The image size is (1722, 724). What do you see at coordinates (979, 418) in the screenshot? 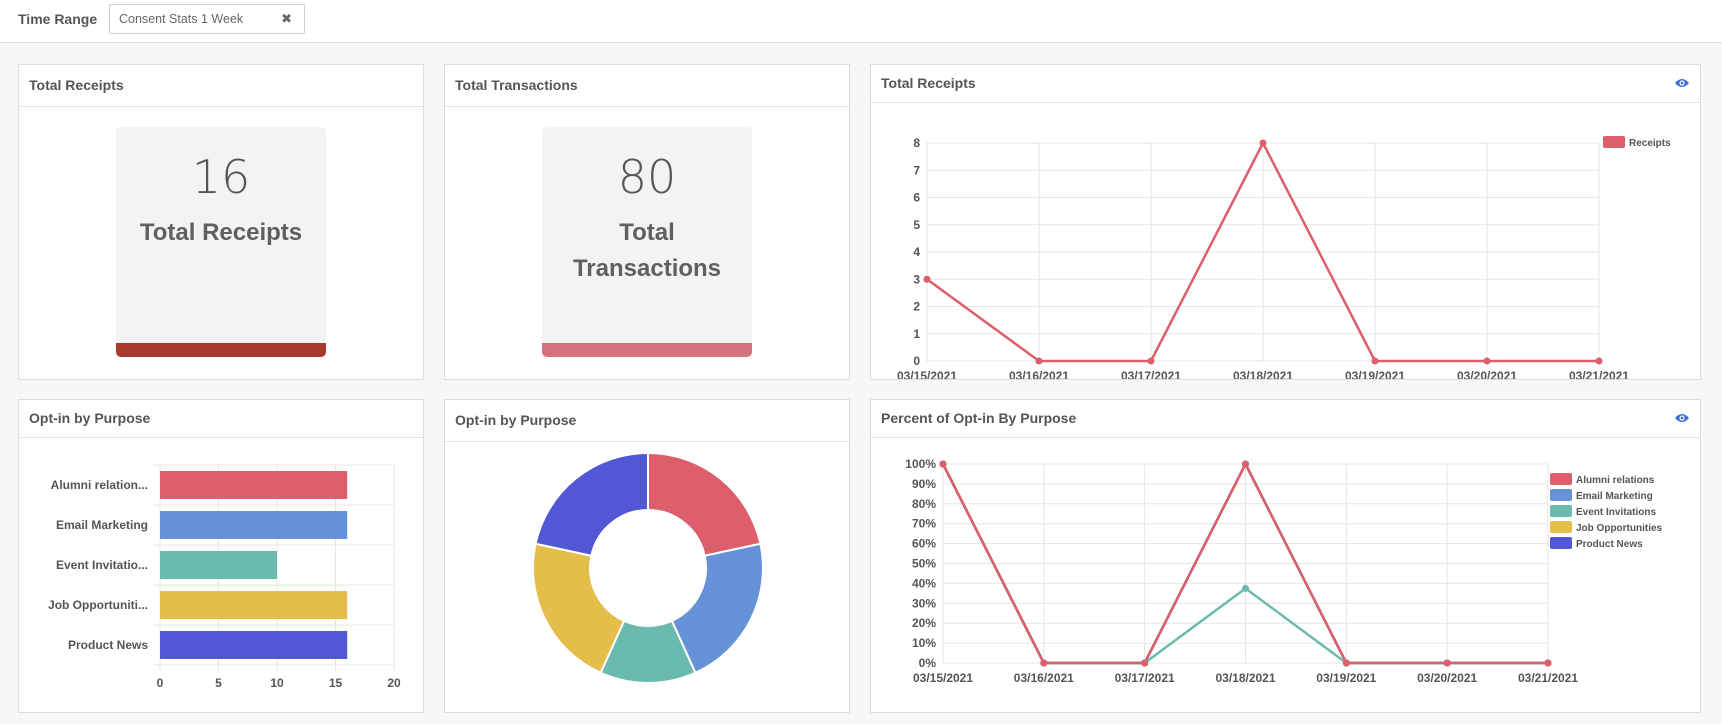
I see `panel-title: Percent of Opt-in By Purpose` at bounding box center [979, 418].